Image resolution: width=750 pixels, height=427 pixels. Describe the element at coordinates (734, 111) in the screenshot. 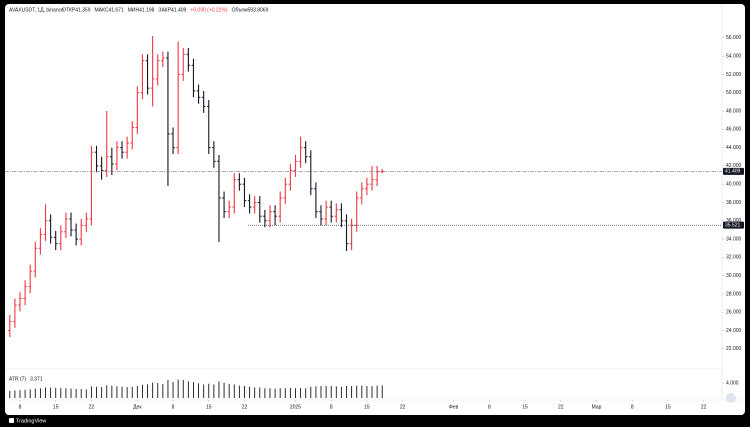

I see `y-tick-label: 48.000` at that location.